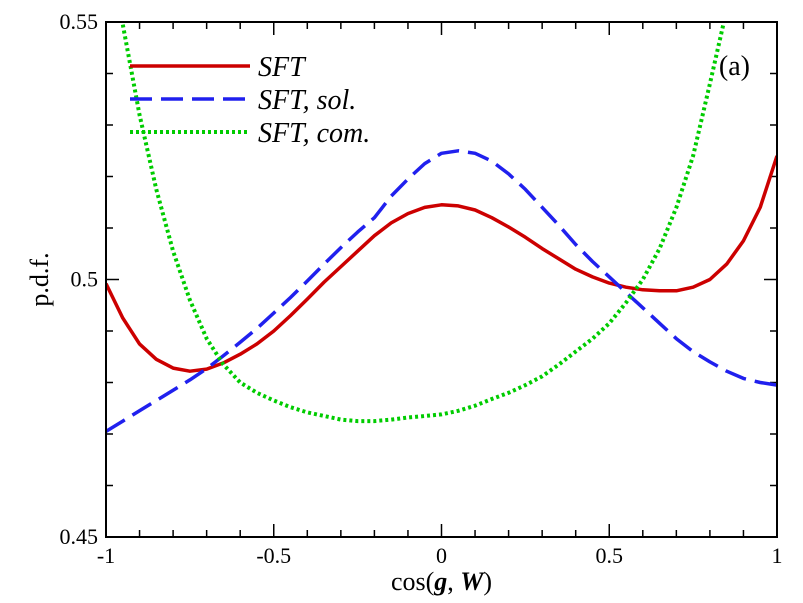 Image resolution: width=803 pixels, height=603 pixels. What do you see at coordinates (85, 279) in the screenshot?
I see `y-tick-label: 0.5` at bounding box center [85, 279].